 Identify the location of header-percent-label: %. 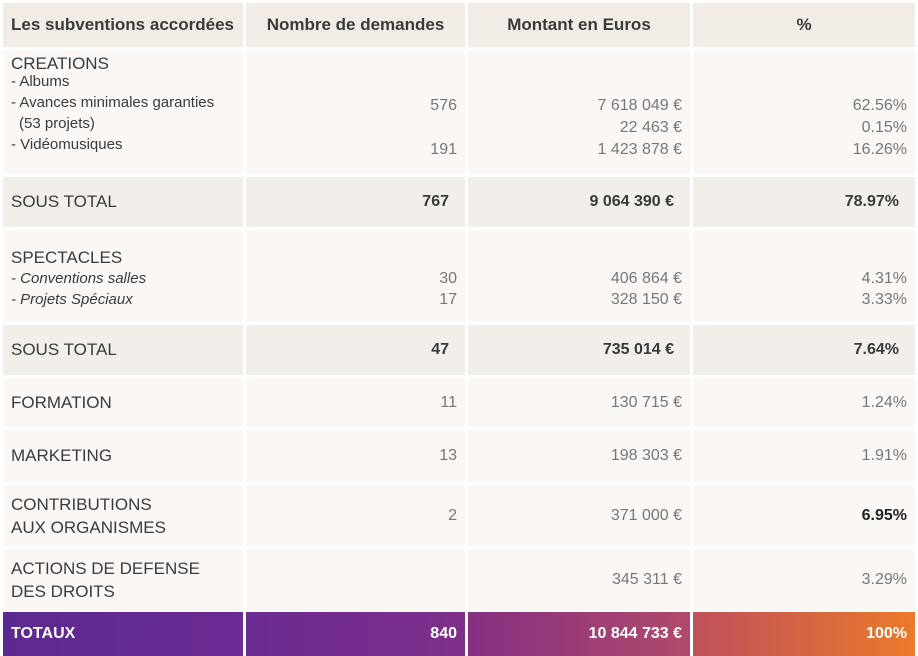
(804, 24).